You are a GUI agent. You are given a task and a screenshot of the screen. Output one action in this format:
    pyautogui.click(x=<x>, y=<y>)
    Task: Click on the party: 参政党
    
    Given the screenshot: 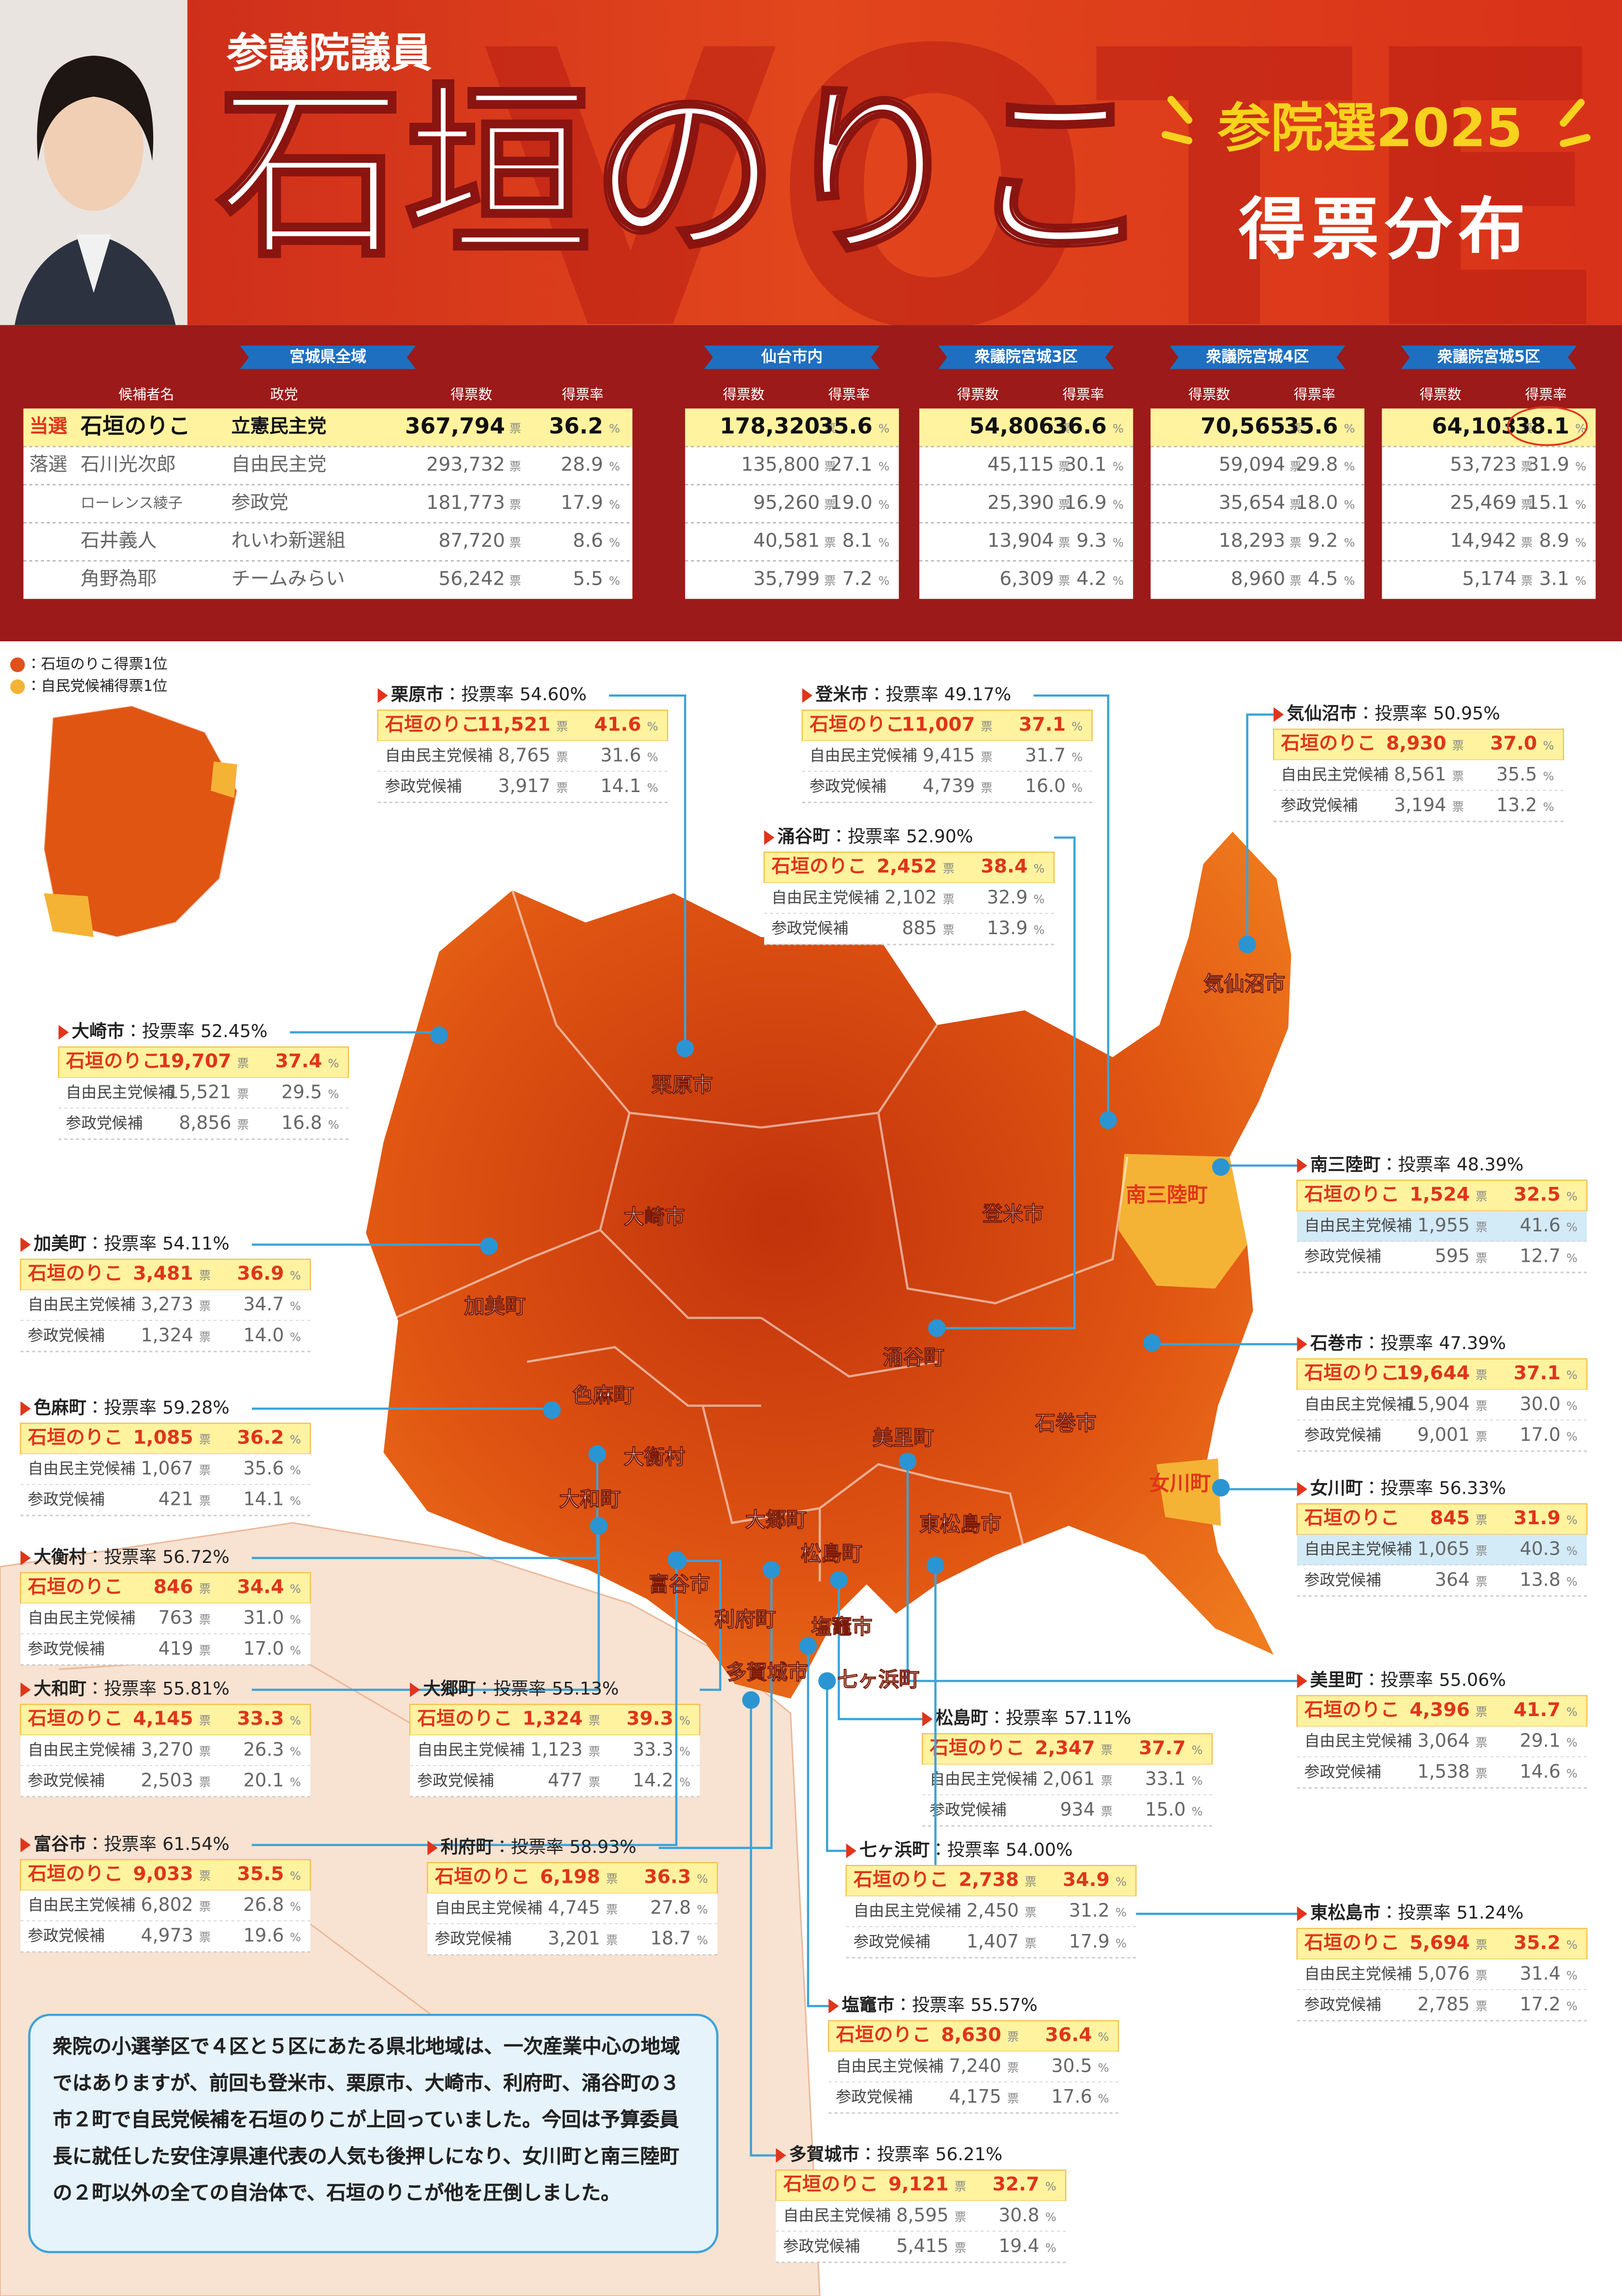 What is the action you would take?
    pyautogui.click(x=260, y=502)
    